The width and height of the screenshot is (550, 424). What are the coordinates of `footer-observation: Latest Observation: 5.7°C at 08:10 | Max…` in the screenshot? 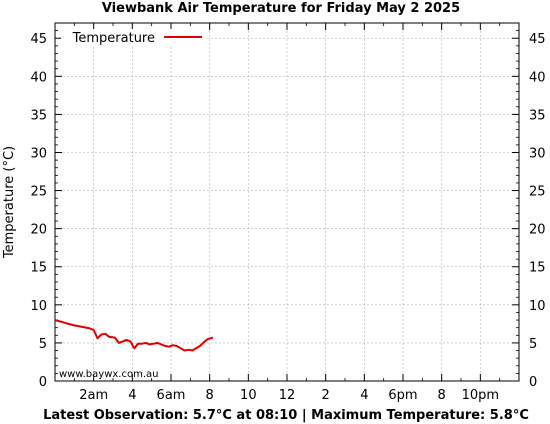 It's located at (286, 415).